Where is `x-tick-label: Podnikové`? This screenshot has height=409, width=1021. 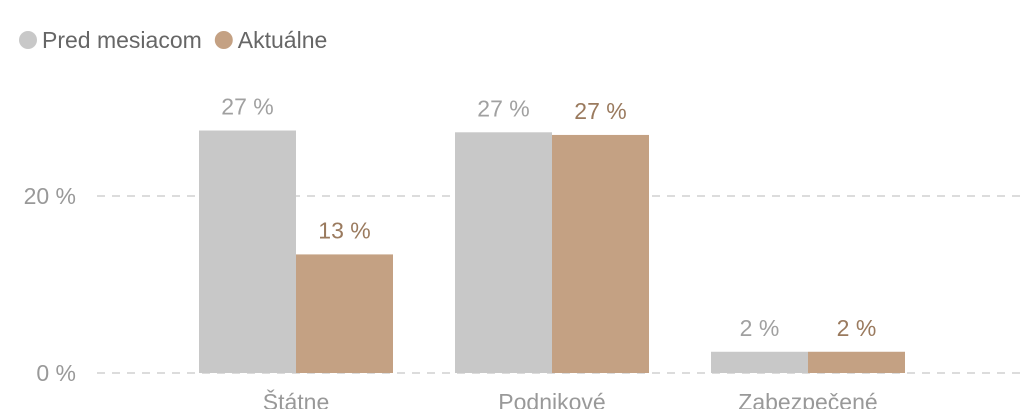 x-tick-label: Podnikové is located at coordinates (551, 399).